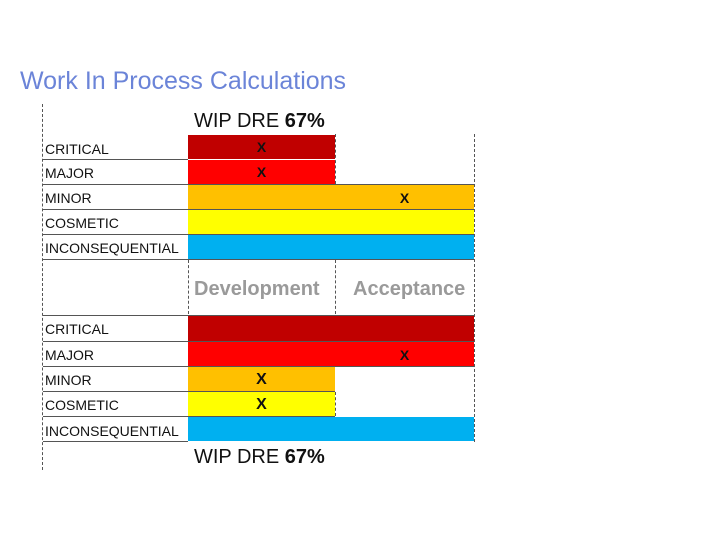 The height and width of the screenshot is (546, 728). I want to click on top-minor-acc-mark: X, so click(404, 198).